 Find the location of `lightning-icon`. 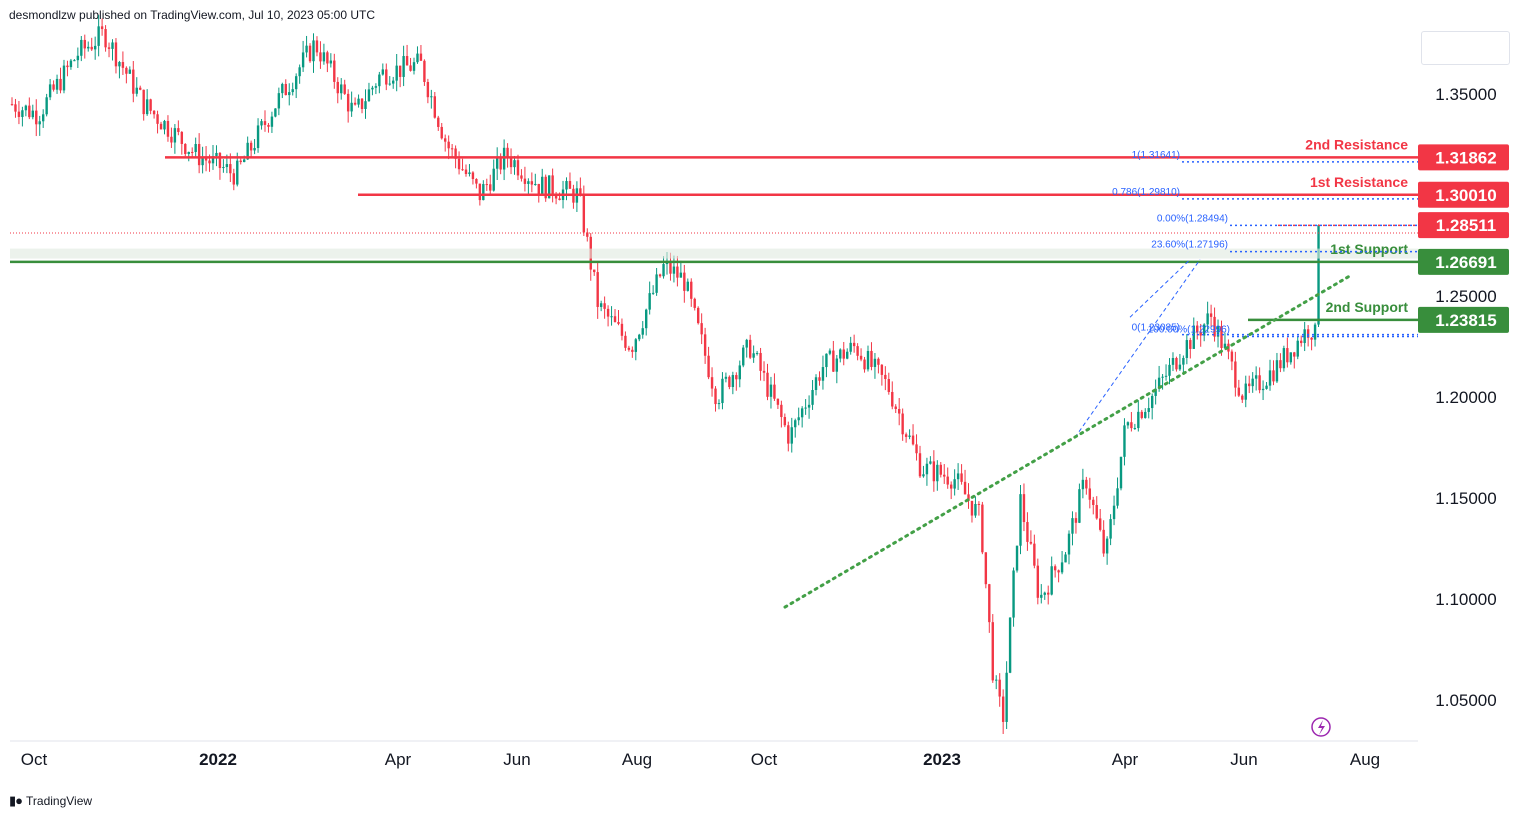

lightning-icon is located at coordinates (1321, 727).